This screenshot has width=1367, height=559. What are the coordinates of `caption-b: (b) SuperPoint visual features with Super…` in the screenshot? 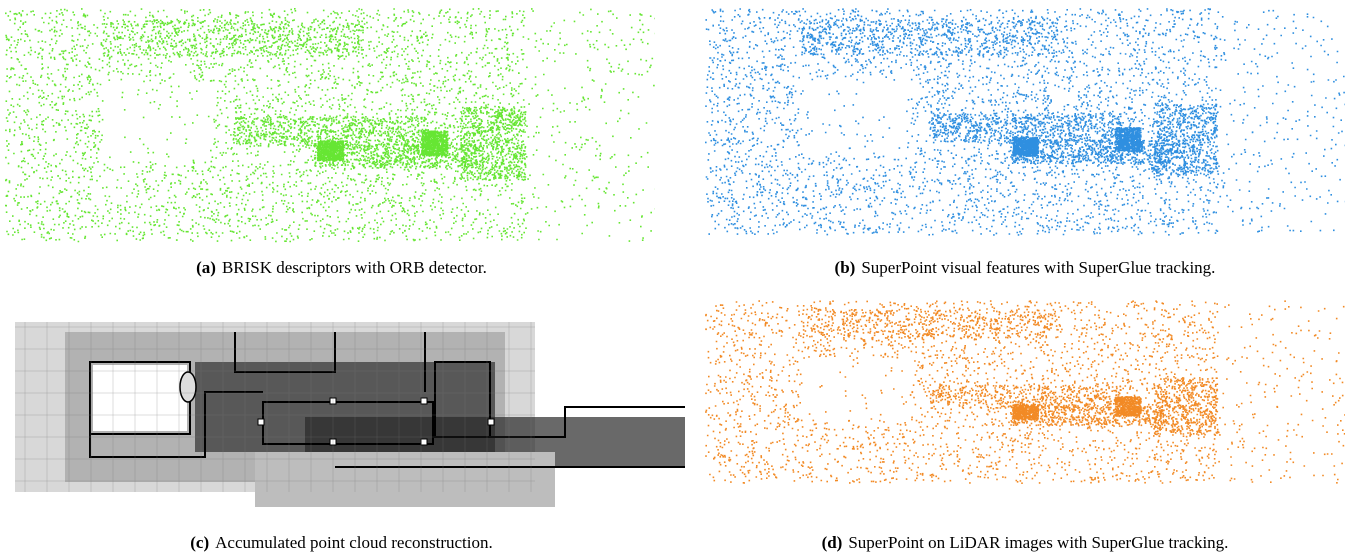 It's located at (1025, 268).